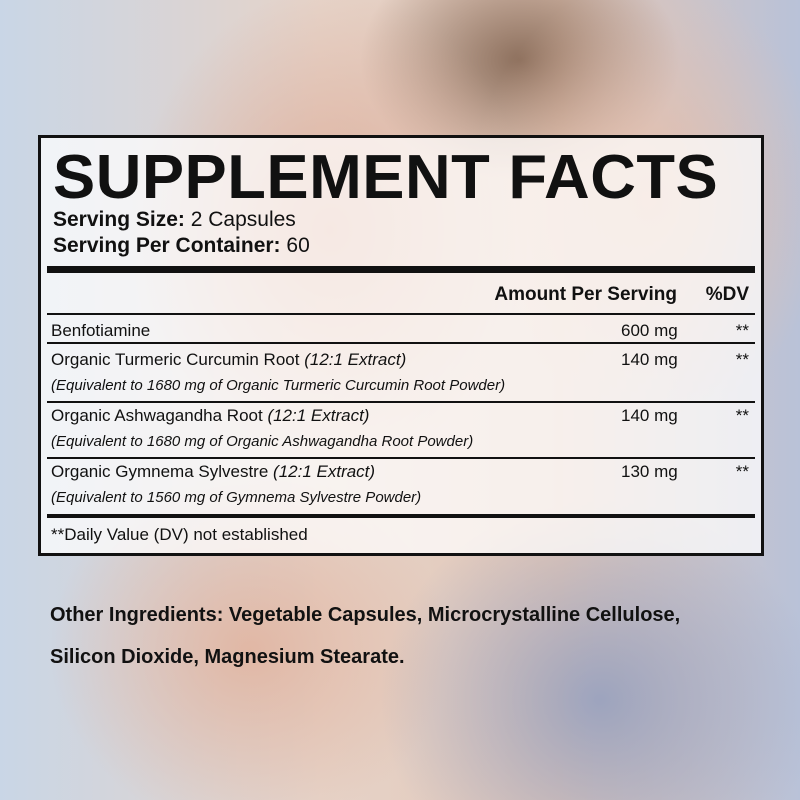 Image resolution: width=800 pixels, height=800 pixels. Describe the element at coordinates (119, 219) in the screenshot. I see `label: Serving Size:` at that location.